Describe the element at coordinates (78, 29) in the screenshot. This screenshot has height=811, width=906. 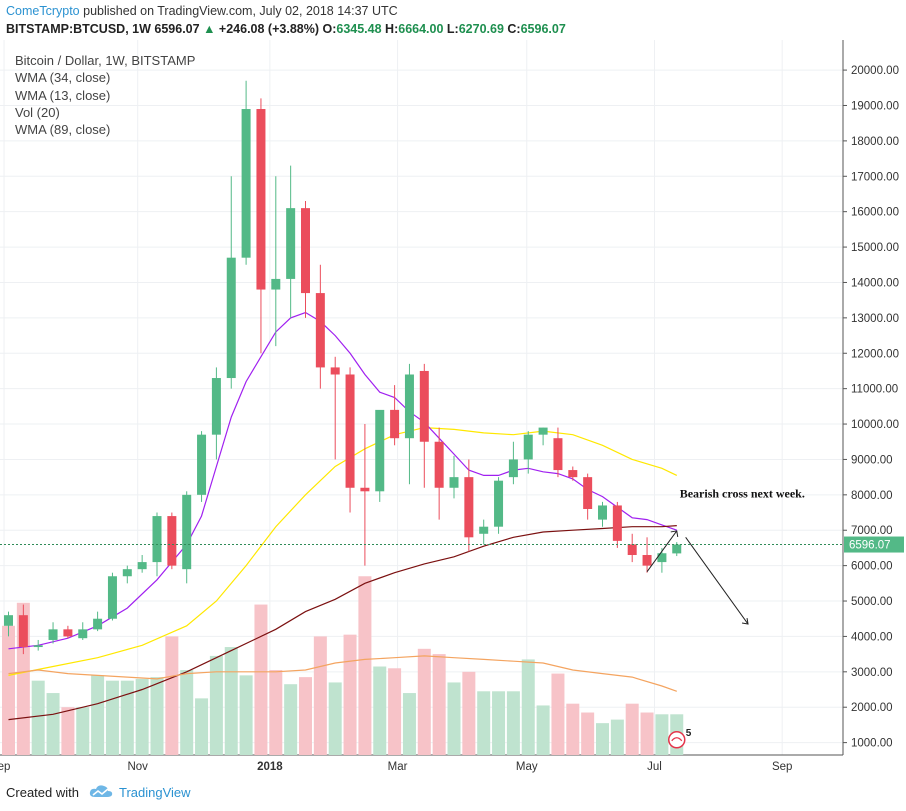
I see `symbol: BITSTAMP:BTCUSD, 1W` at that location.